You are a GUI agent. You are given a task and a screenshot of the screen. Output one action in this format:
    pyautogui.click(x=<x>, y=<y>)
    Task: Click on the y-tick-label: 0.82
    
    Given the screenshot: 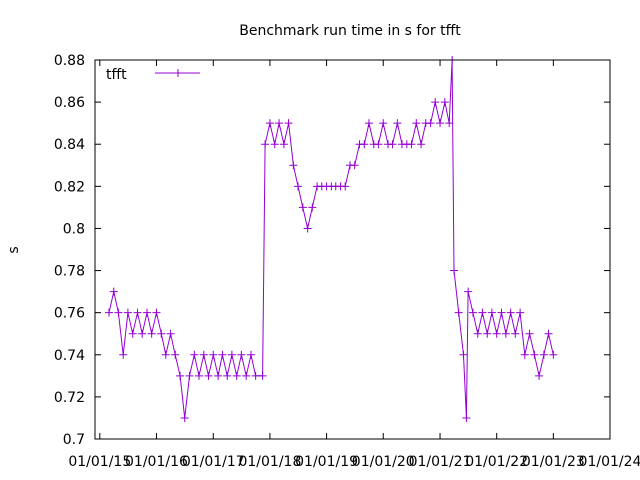 What is the action you would take?
    pyautogui.click(x=69, y=187)
    